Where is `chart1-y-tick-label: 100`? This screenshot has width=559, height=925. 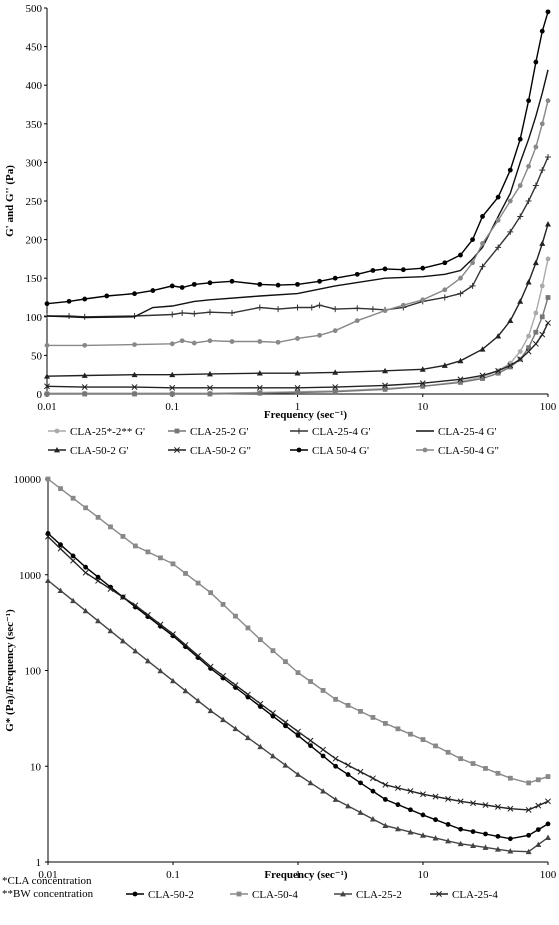 chart1-y-tick-label: 100 is located at coordinates (34, 318).